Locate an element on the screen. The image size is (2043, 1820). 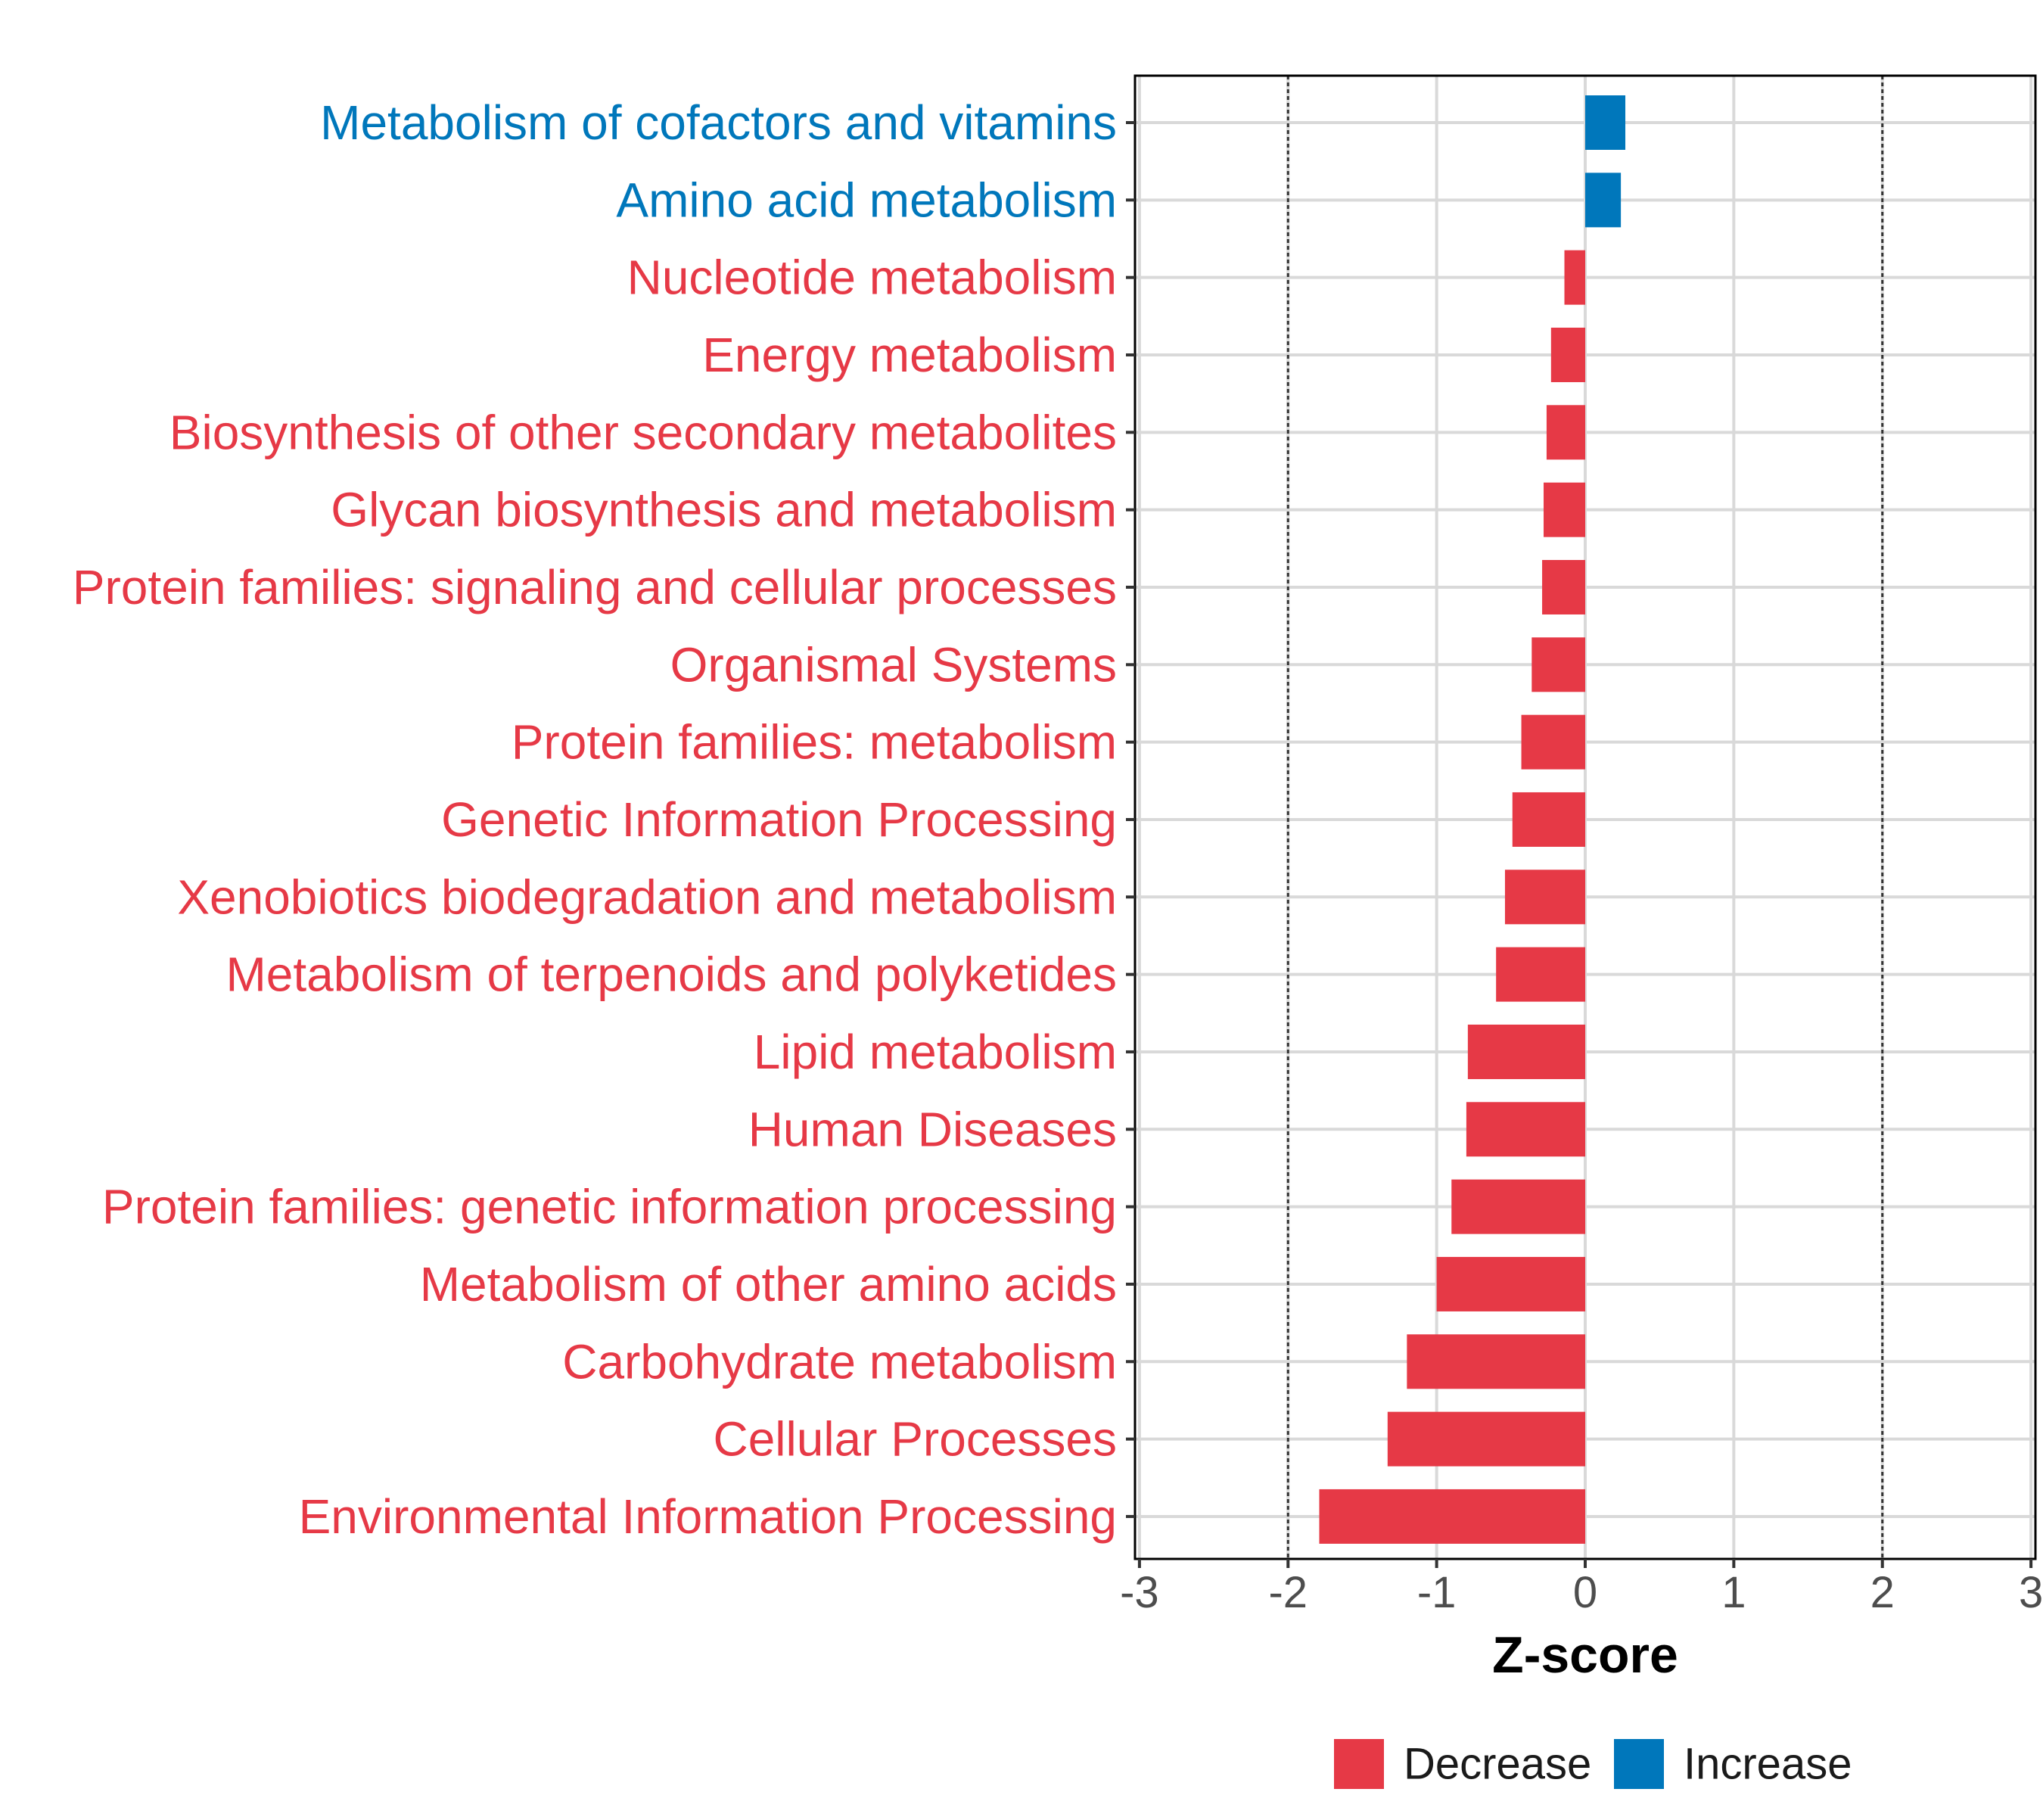
legend: Decrease Increase is located at coordinates (1593, 1764).